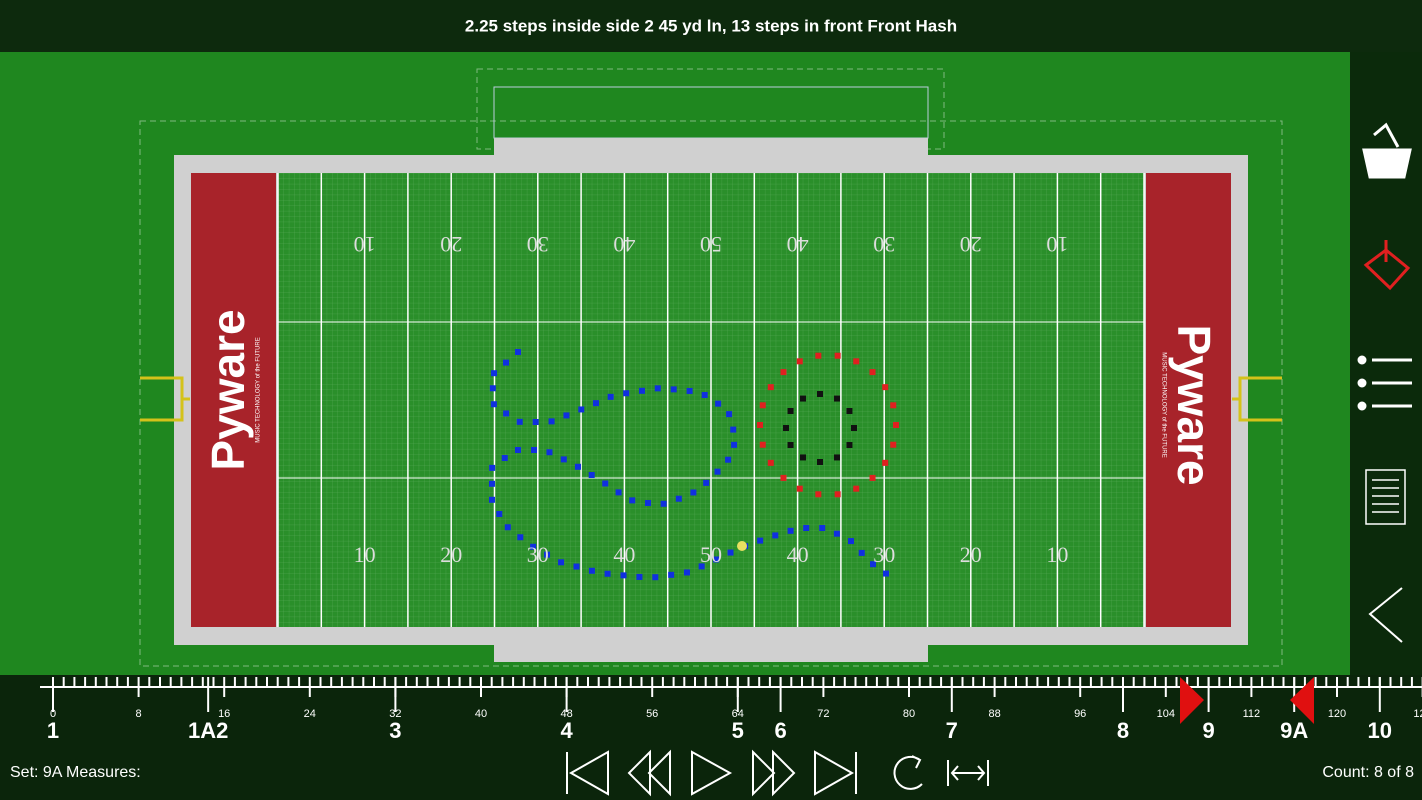 The height and width of the screenshot is (800, 1422). I want to click on count-label: 72, so click(823, 714).